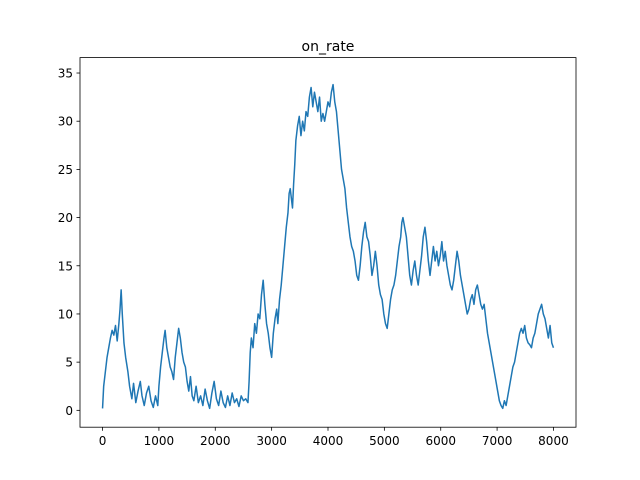  I want to click on x-tick-label: 3000, so click(271, 441).